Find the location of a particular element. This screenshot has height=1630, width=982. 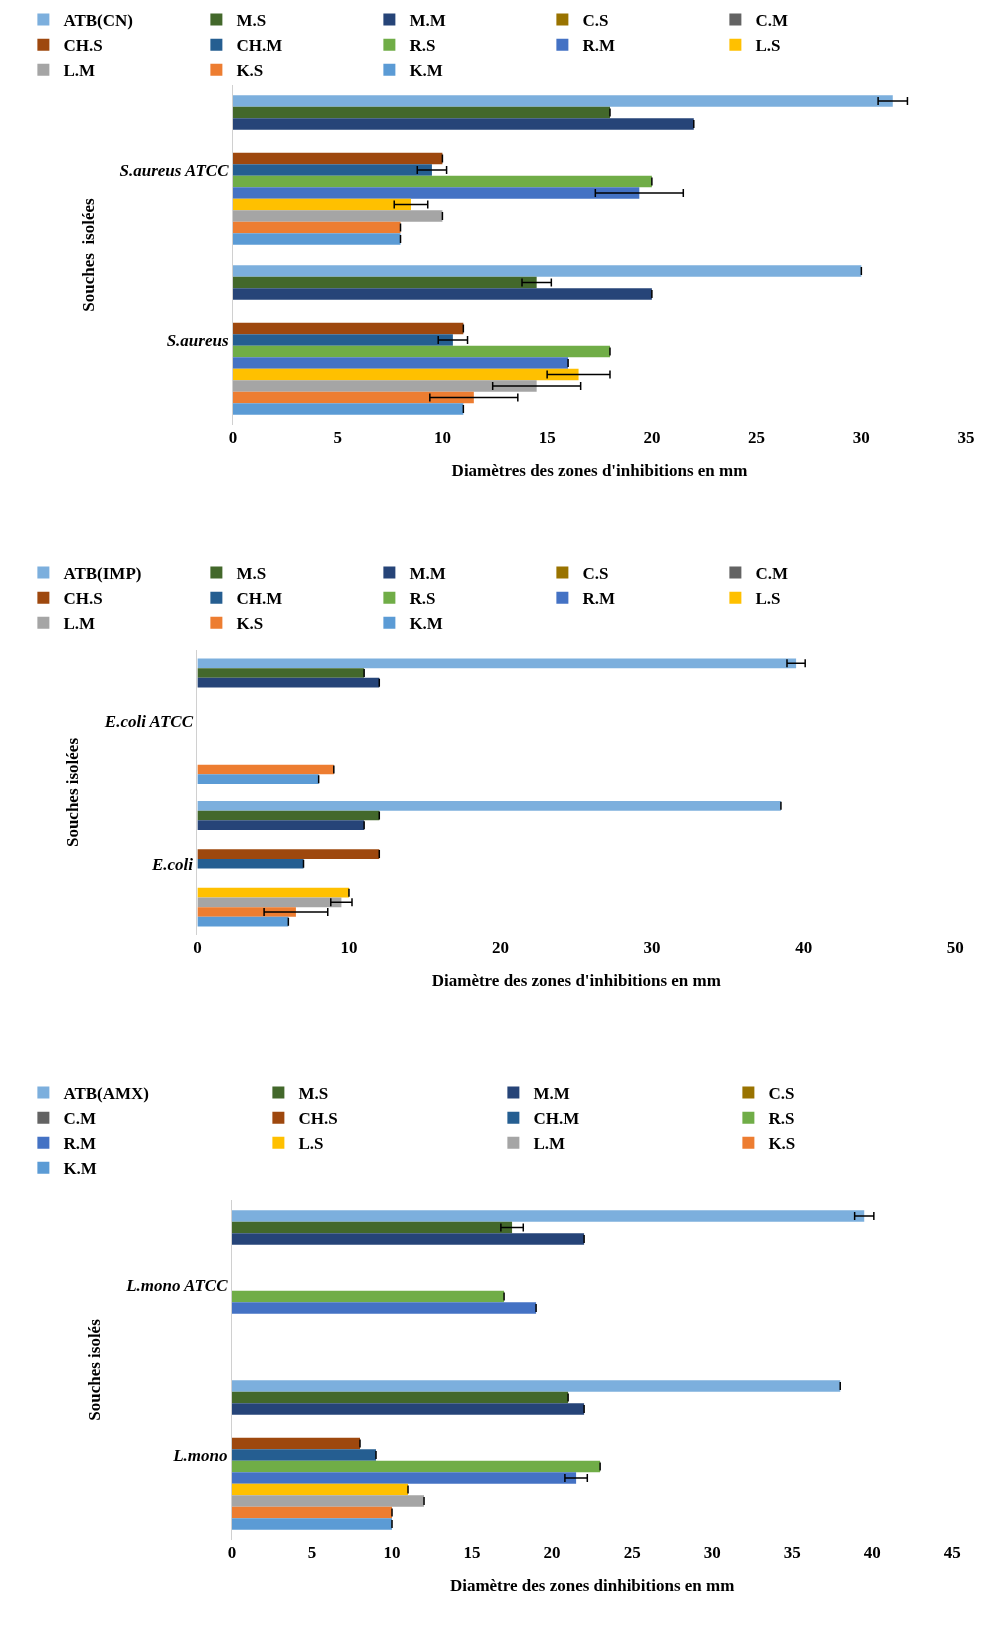

y-tick-label: E.coli ATCC is located at coordinates (148, 722).